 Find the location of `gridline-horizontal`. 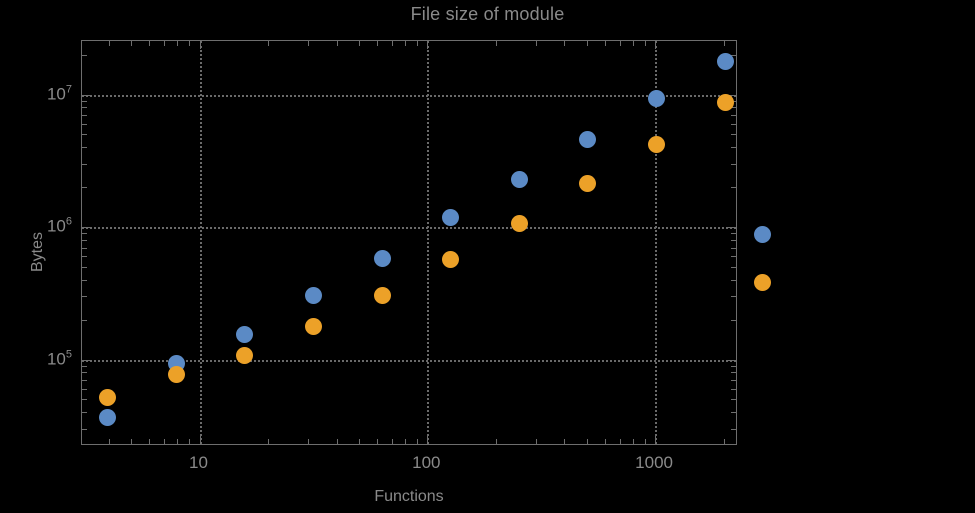

gridline-horizontal is located at coordinates (409, 360).